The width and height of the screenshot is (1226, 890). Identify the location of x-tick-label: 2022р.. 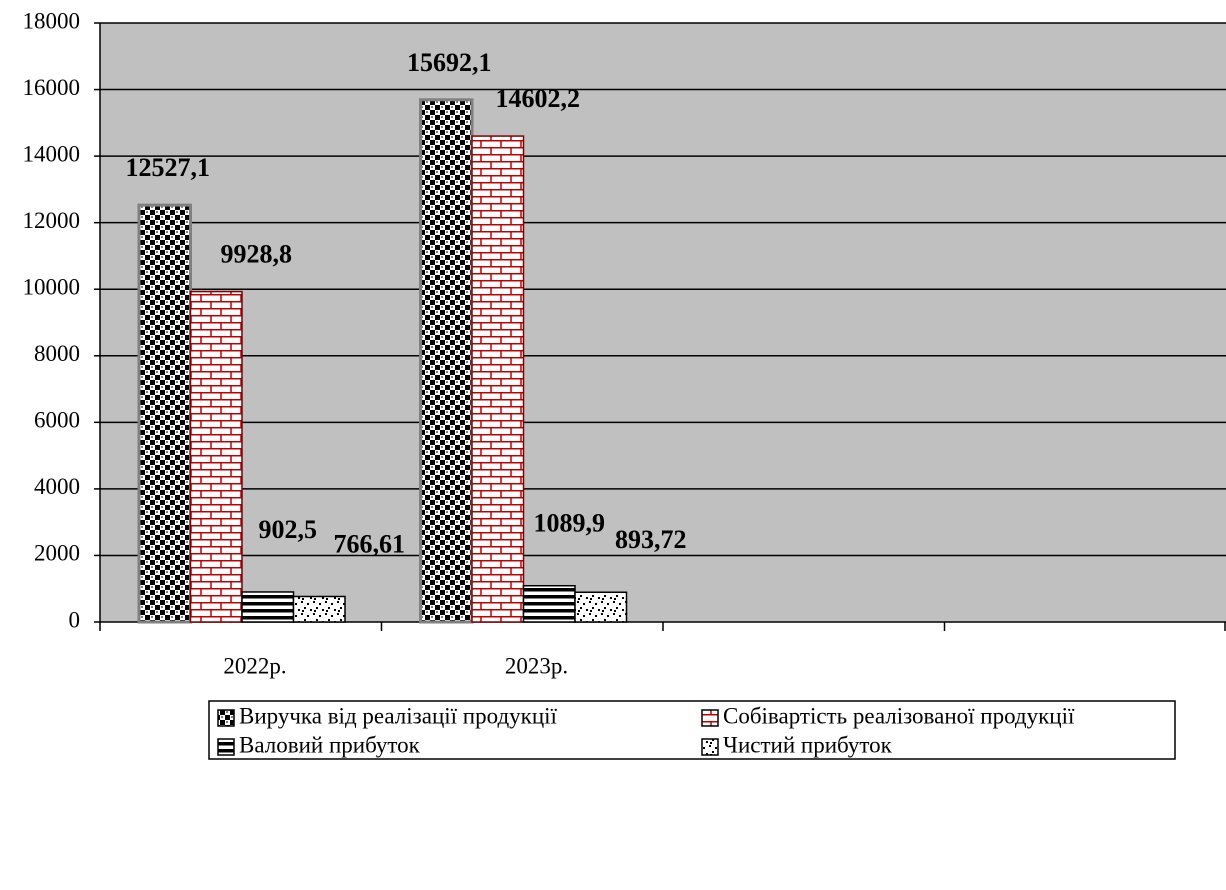
(254, 665).